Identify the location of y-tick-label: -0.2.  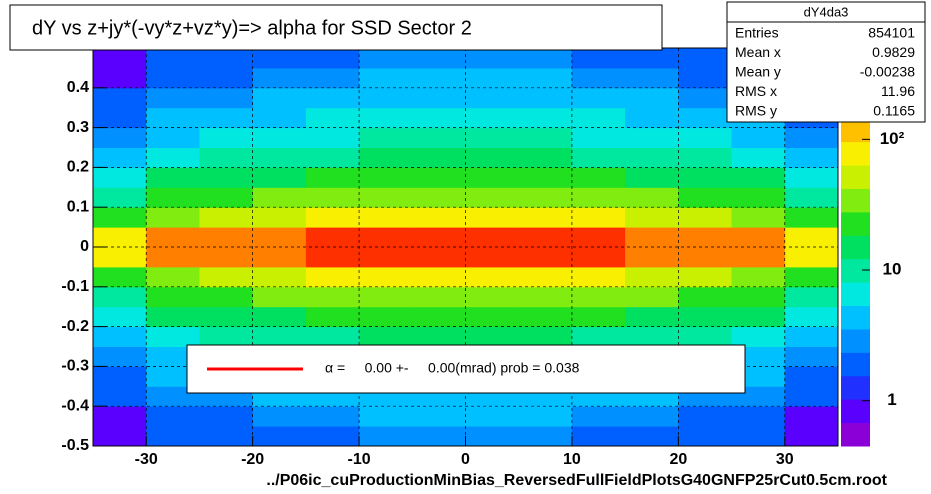
(75, 326).